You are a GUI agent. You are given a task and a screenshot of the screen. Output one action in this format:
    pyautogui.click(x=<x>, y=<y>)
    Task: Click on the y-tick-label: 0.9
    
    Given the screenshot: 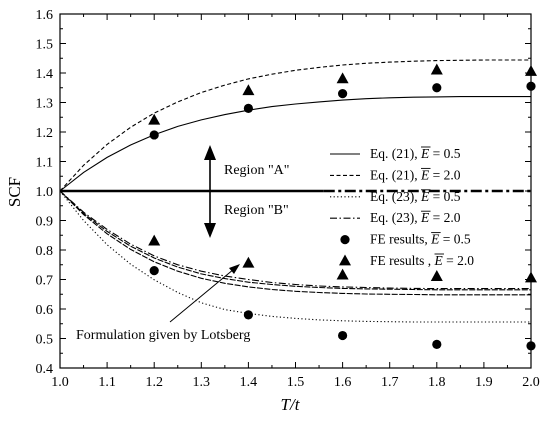 What is the action you would take?
    pyautogui.click(x=45, y=222)
    